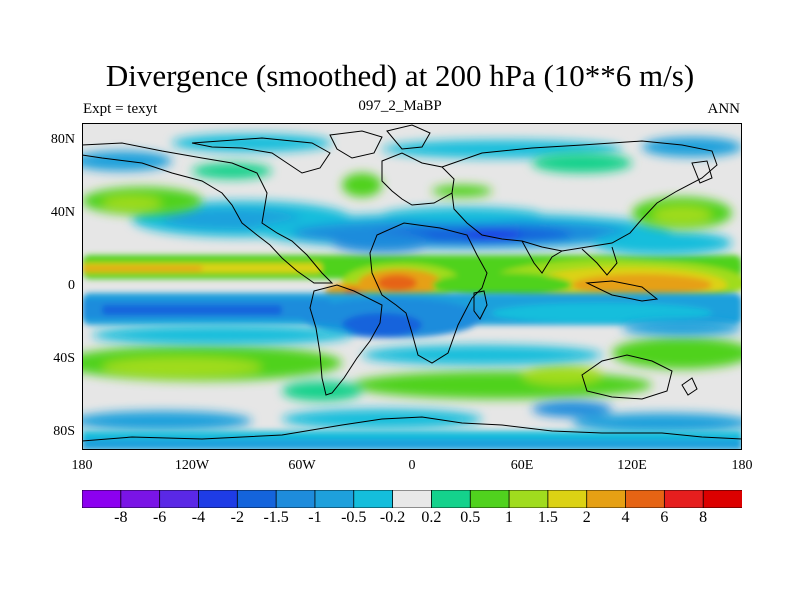 The height and width of the screenshot is (600, 800). I want to click on lat-label-80s: 80S, so click(64, 431).